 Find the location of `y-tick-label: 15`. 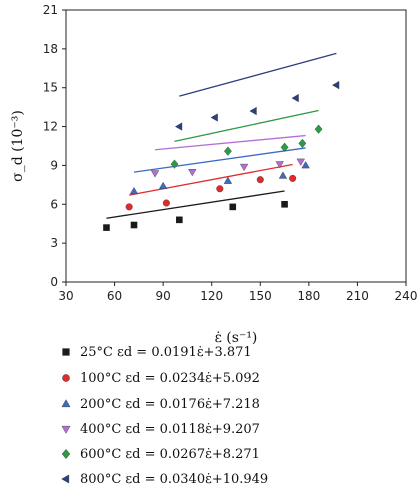

y-tick-label: 15 is located at coordinates (50, 88).